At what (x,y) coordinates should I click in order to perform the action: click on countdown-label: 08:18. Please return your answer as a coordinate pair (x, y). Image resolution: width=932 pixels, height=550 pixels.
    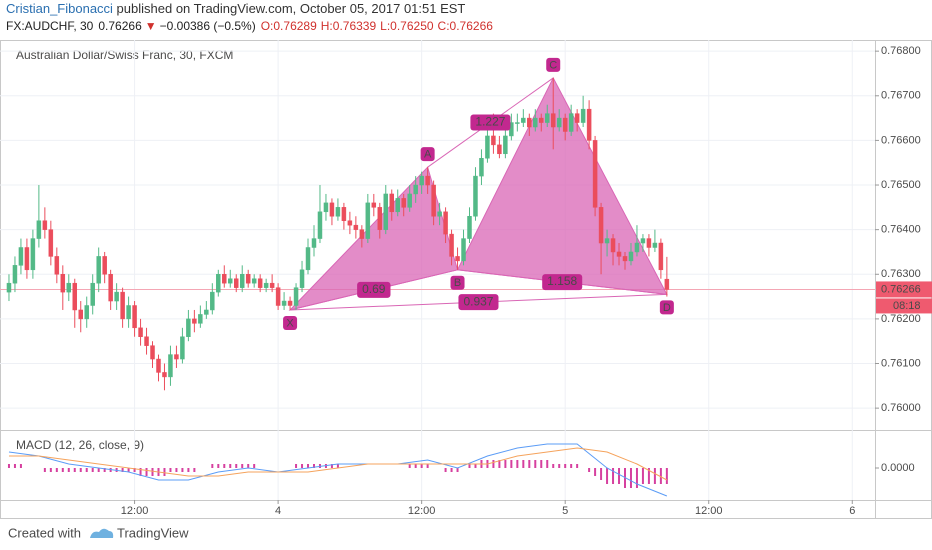
    Looking at the image, I should click on (907, 306).